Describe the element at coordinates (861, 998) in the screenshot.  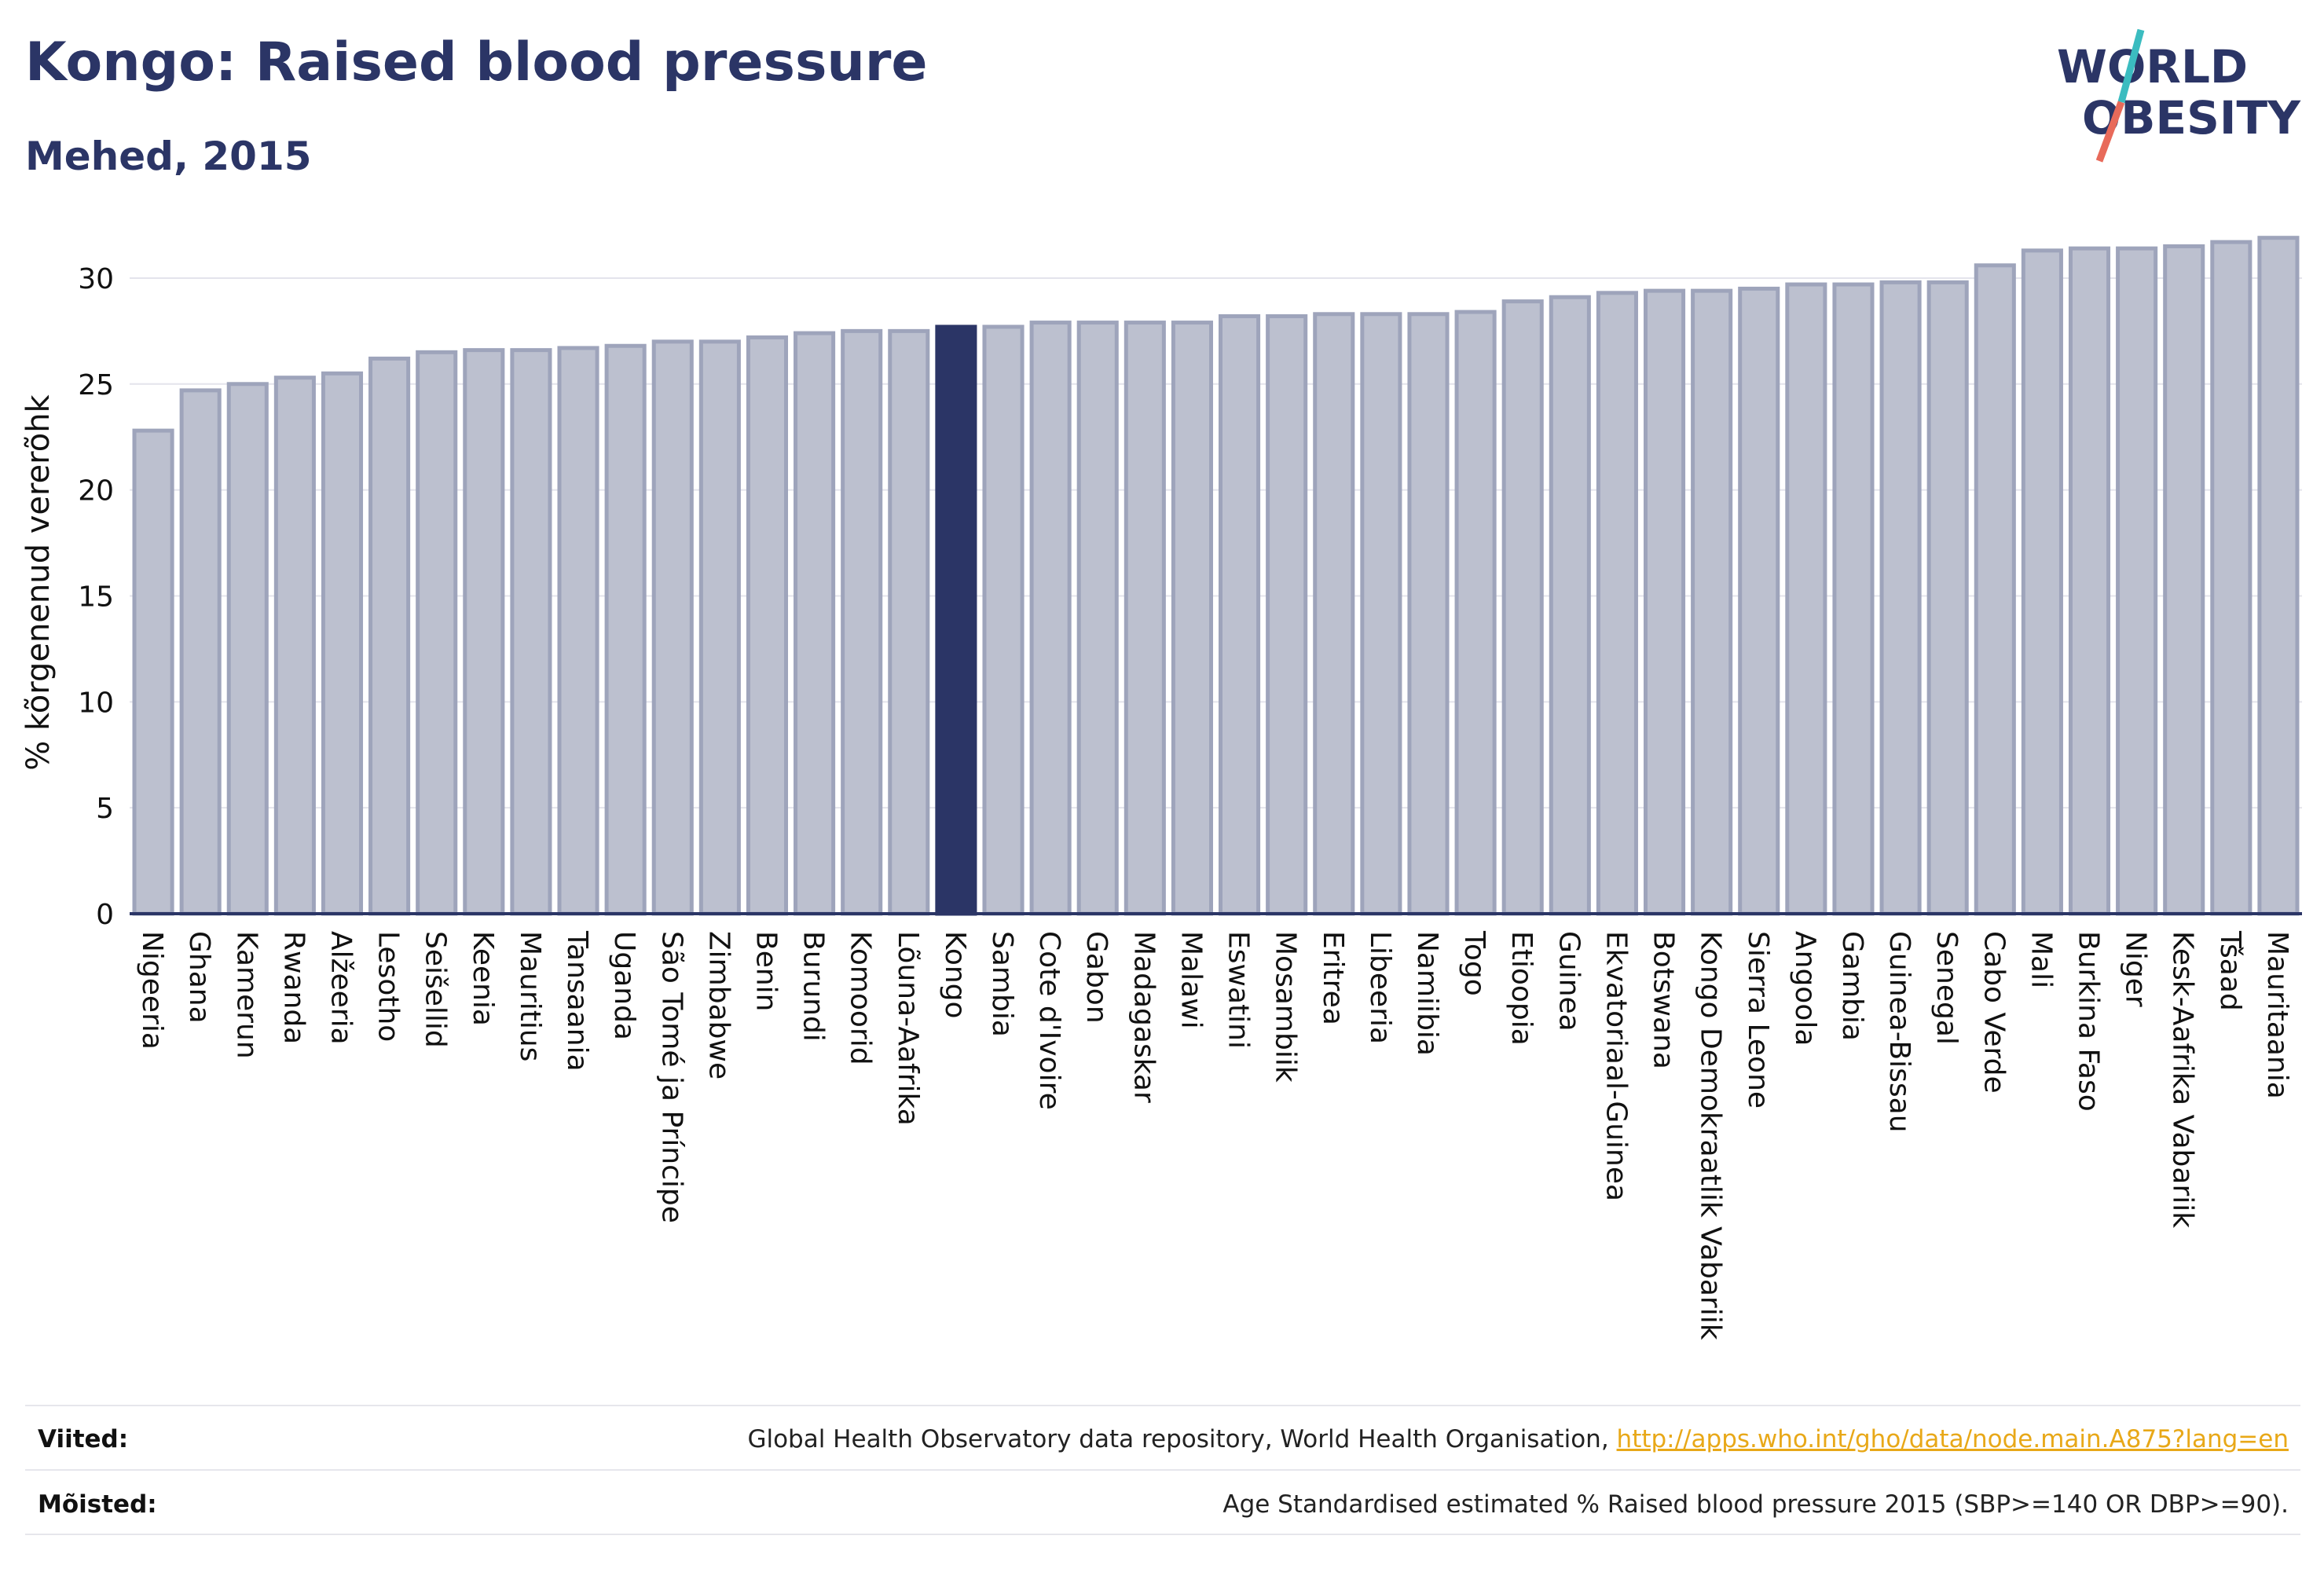
I see `x-tick-label: Komoorid` at that location.